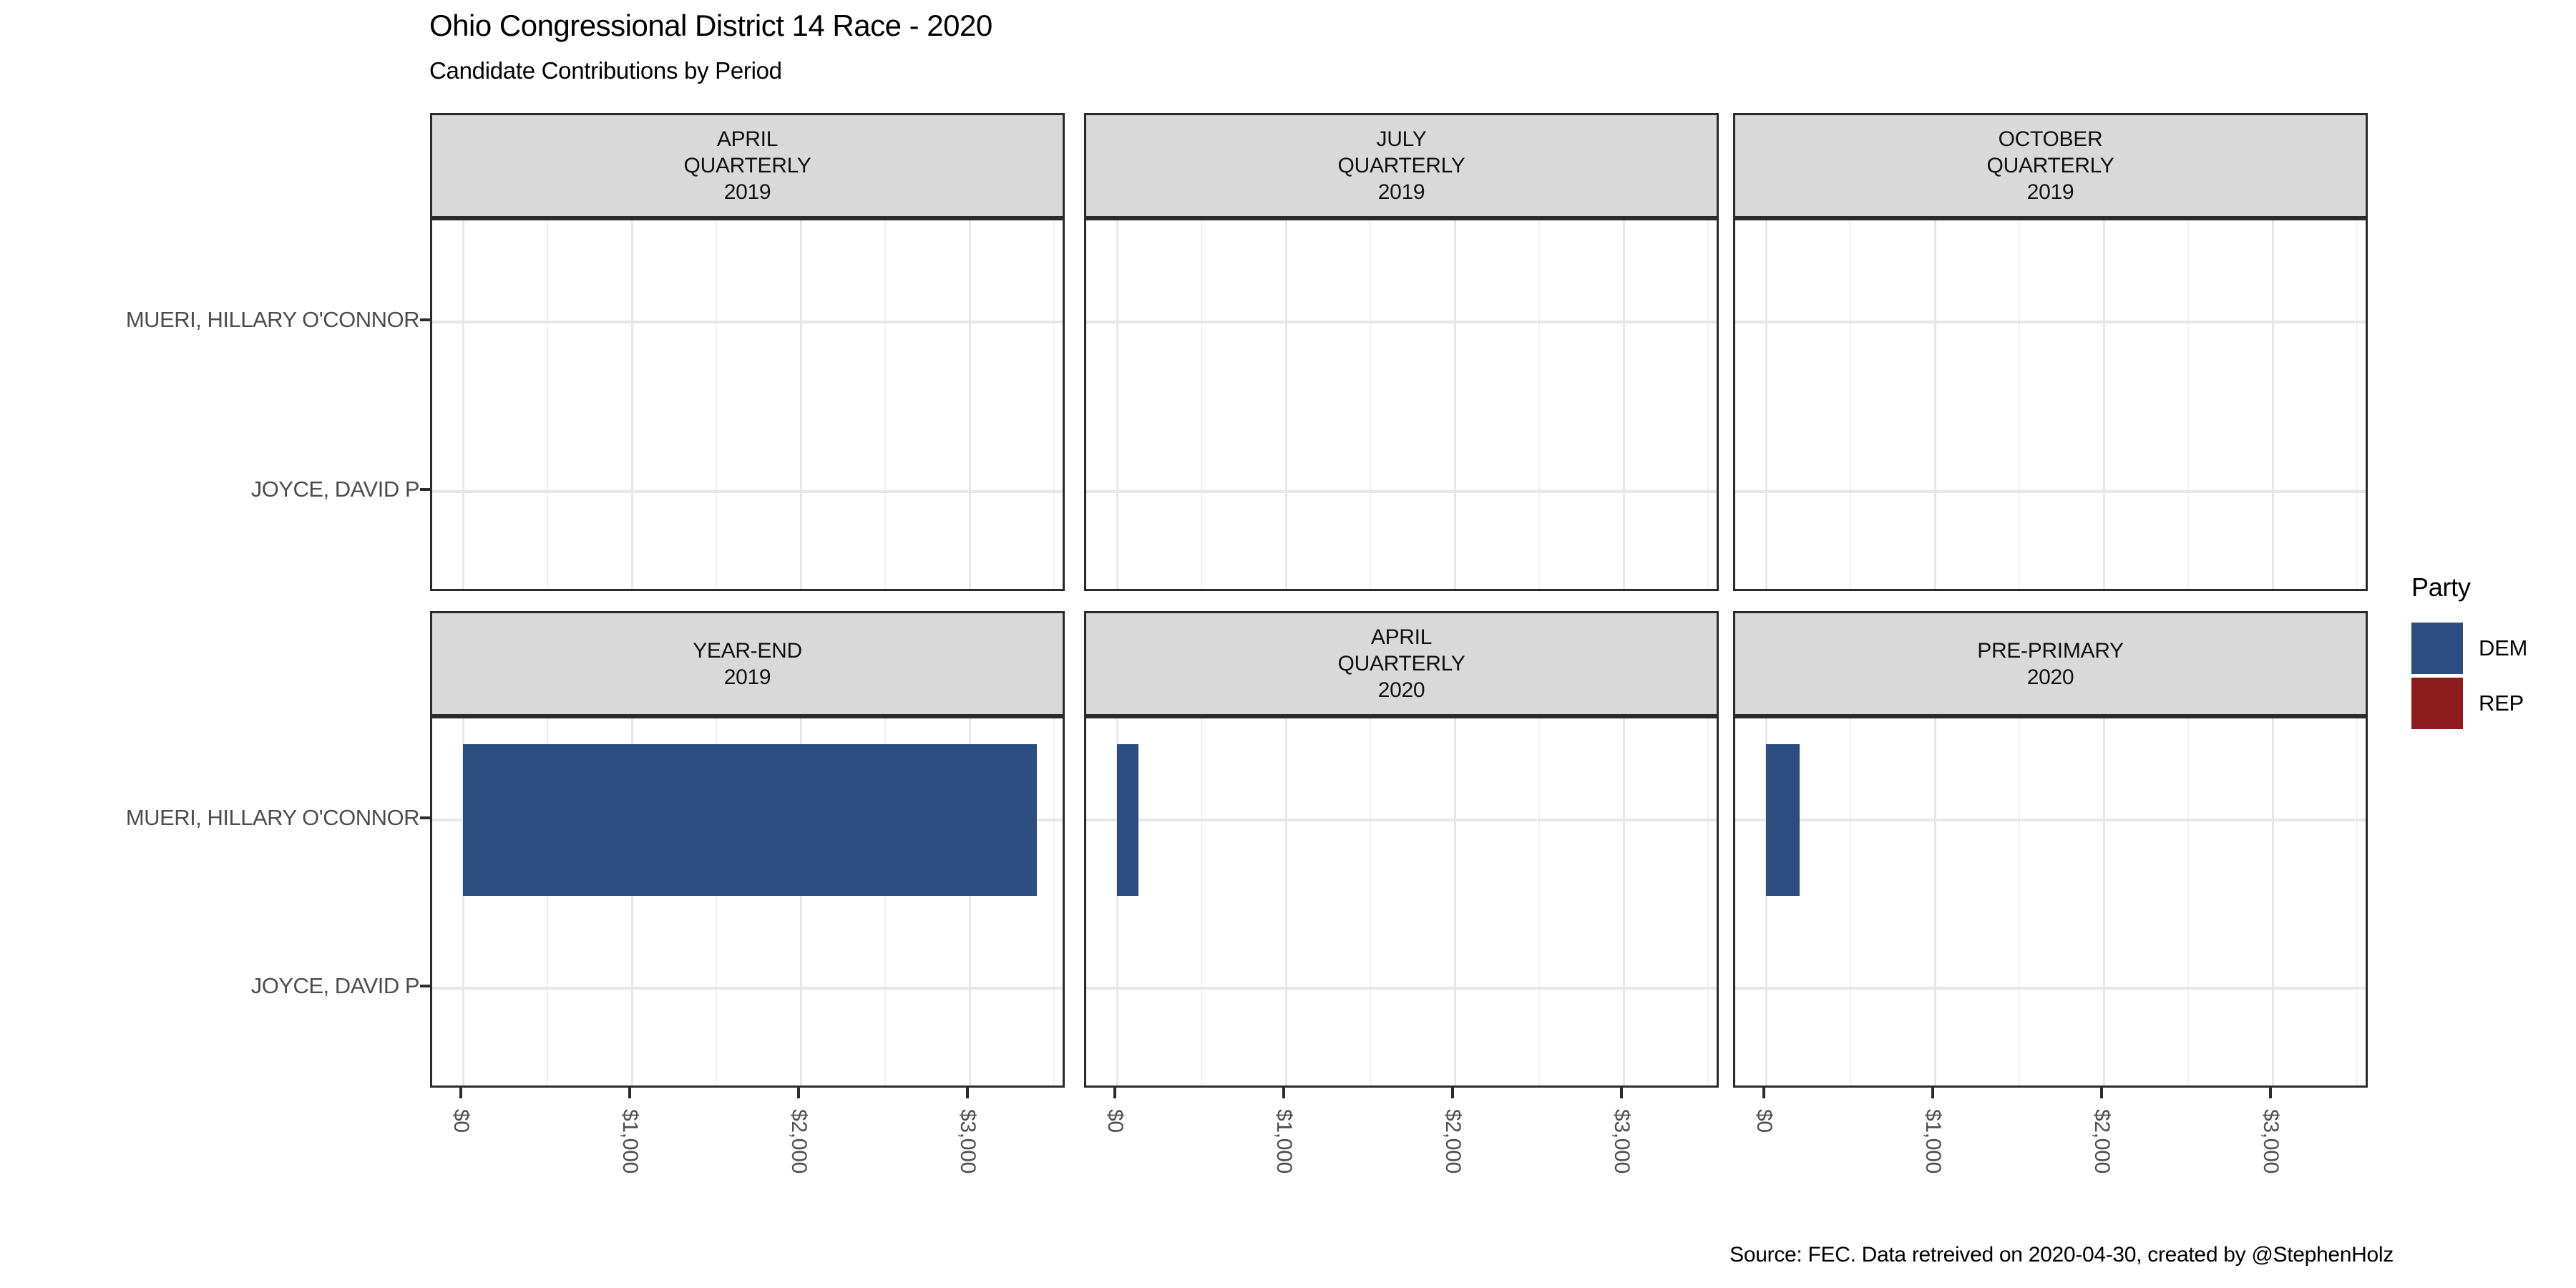  What do you see at coordinates (747, 663) in the screenshot?
I see `facet-strip: YEAR-END 2019` at bounding box center [747, 663].